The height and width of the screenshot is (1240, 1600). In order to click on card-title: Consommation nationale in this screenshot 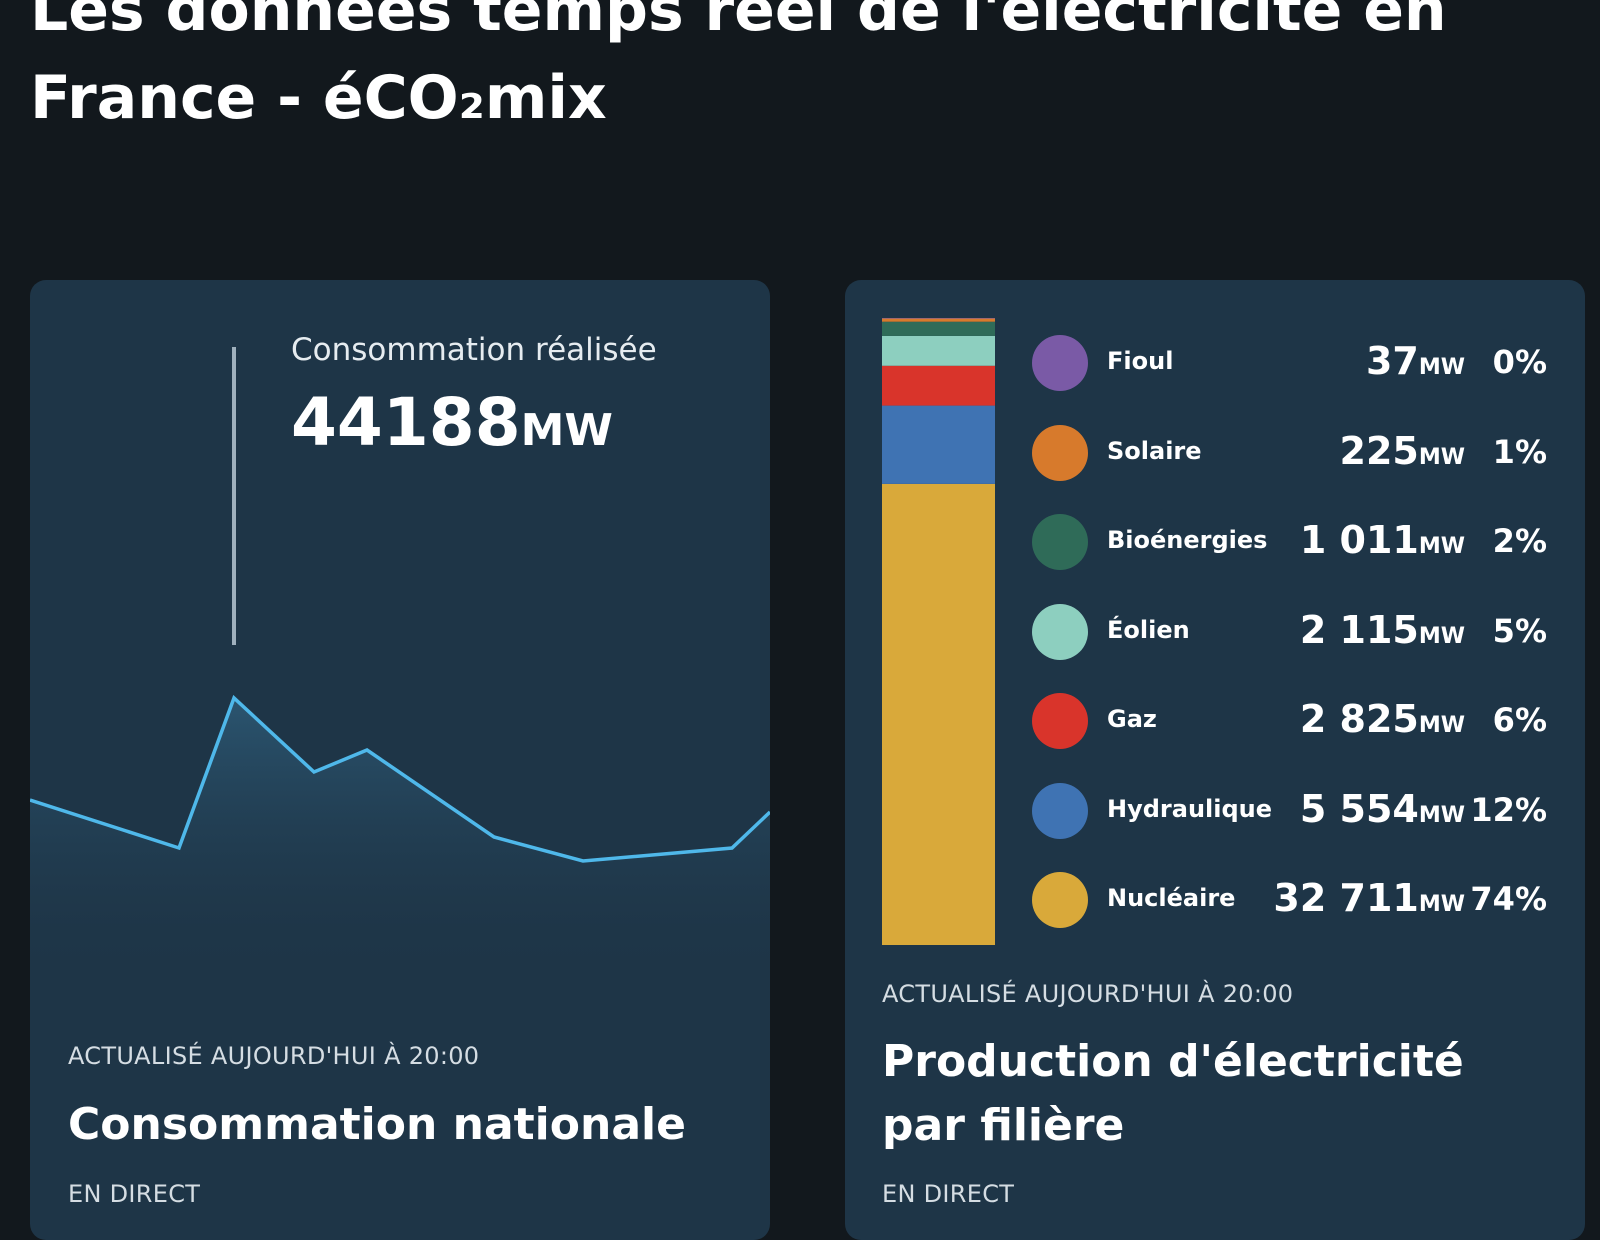, I will do `click(377, 1124)`.